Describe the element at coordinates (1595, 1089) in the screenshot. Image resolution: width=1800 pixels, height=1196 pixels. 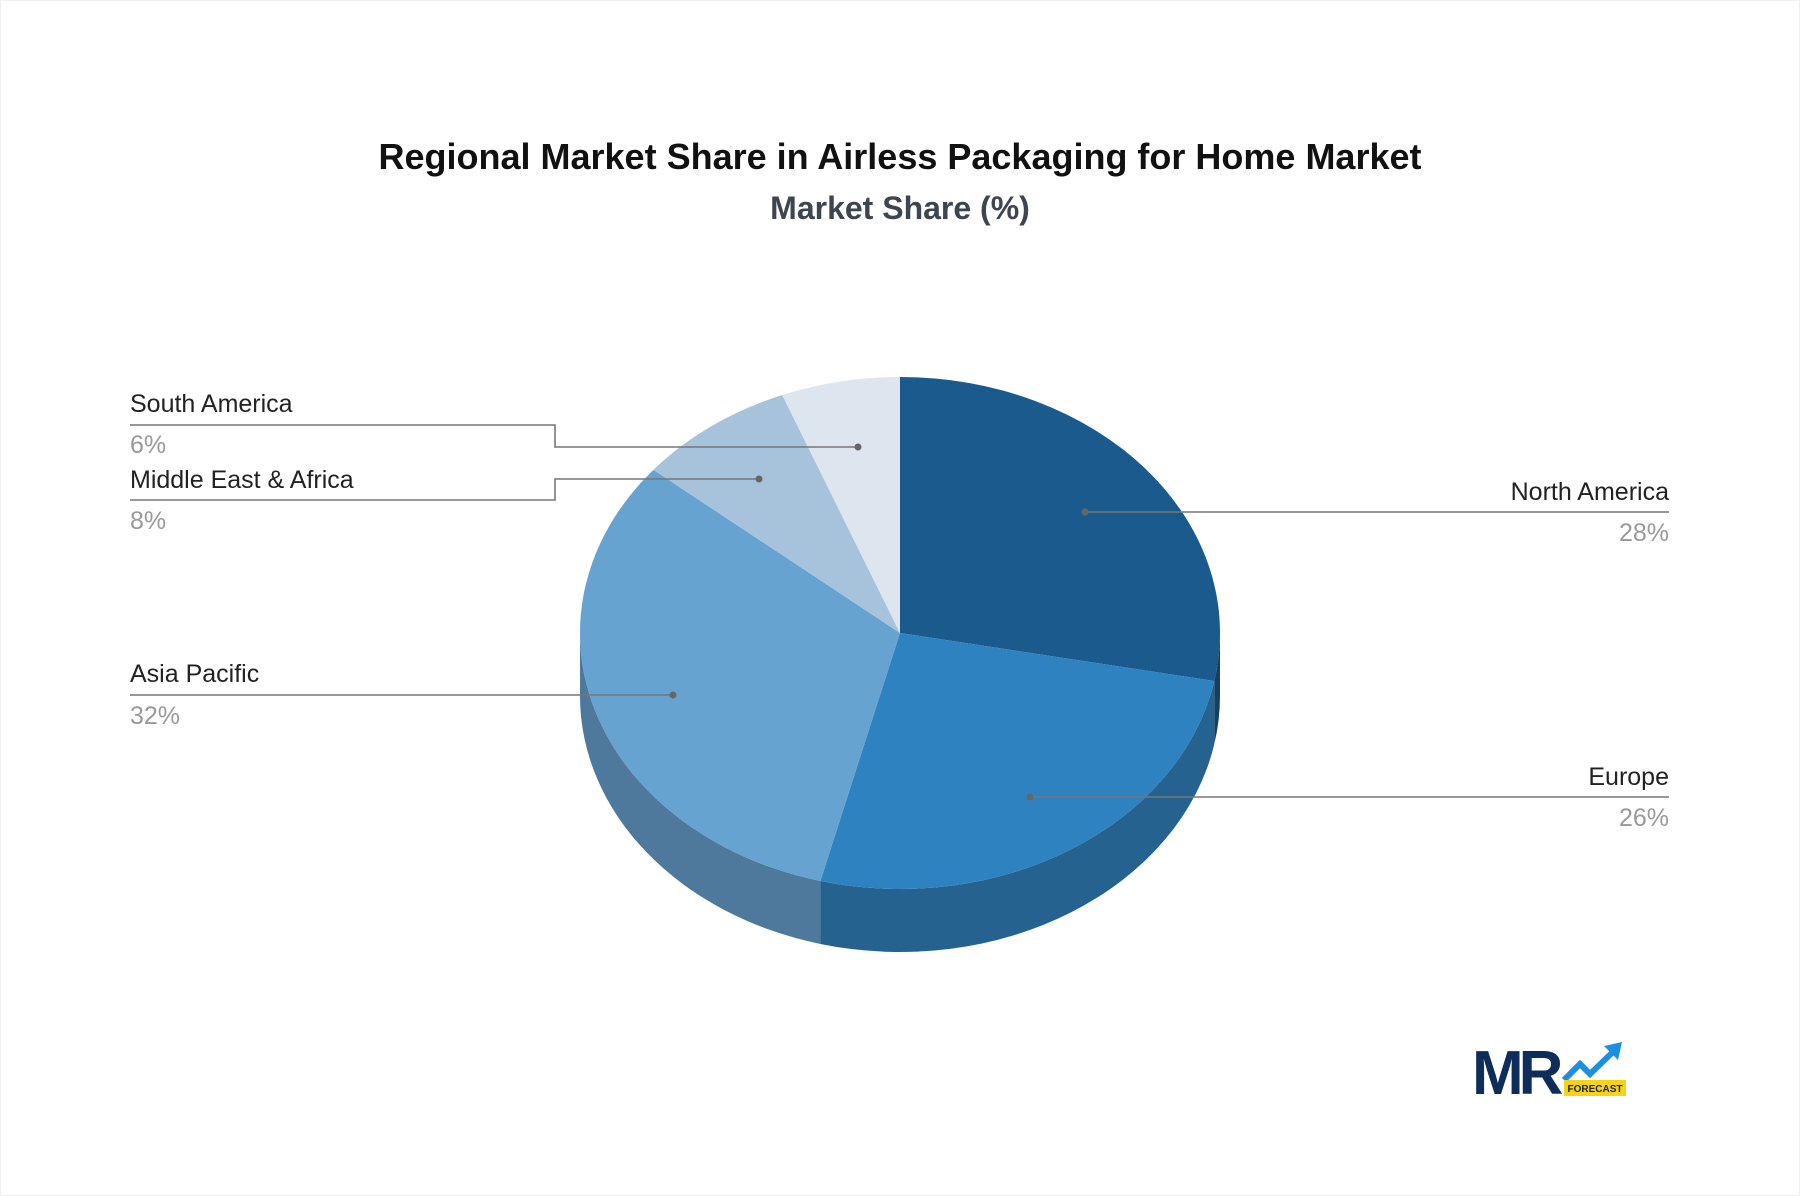
I see `logo-tag: FORECAST` at that location.